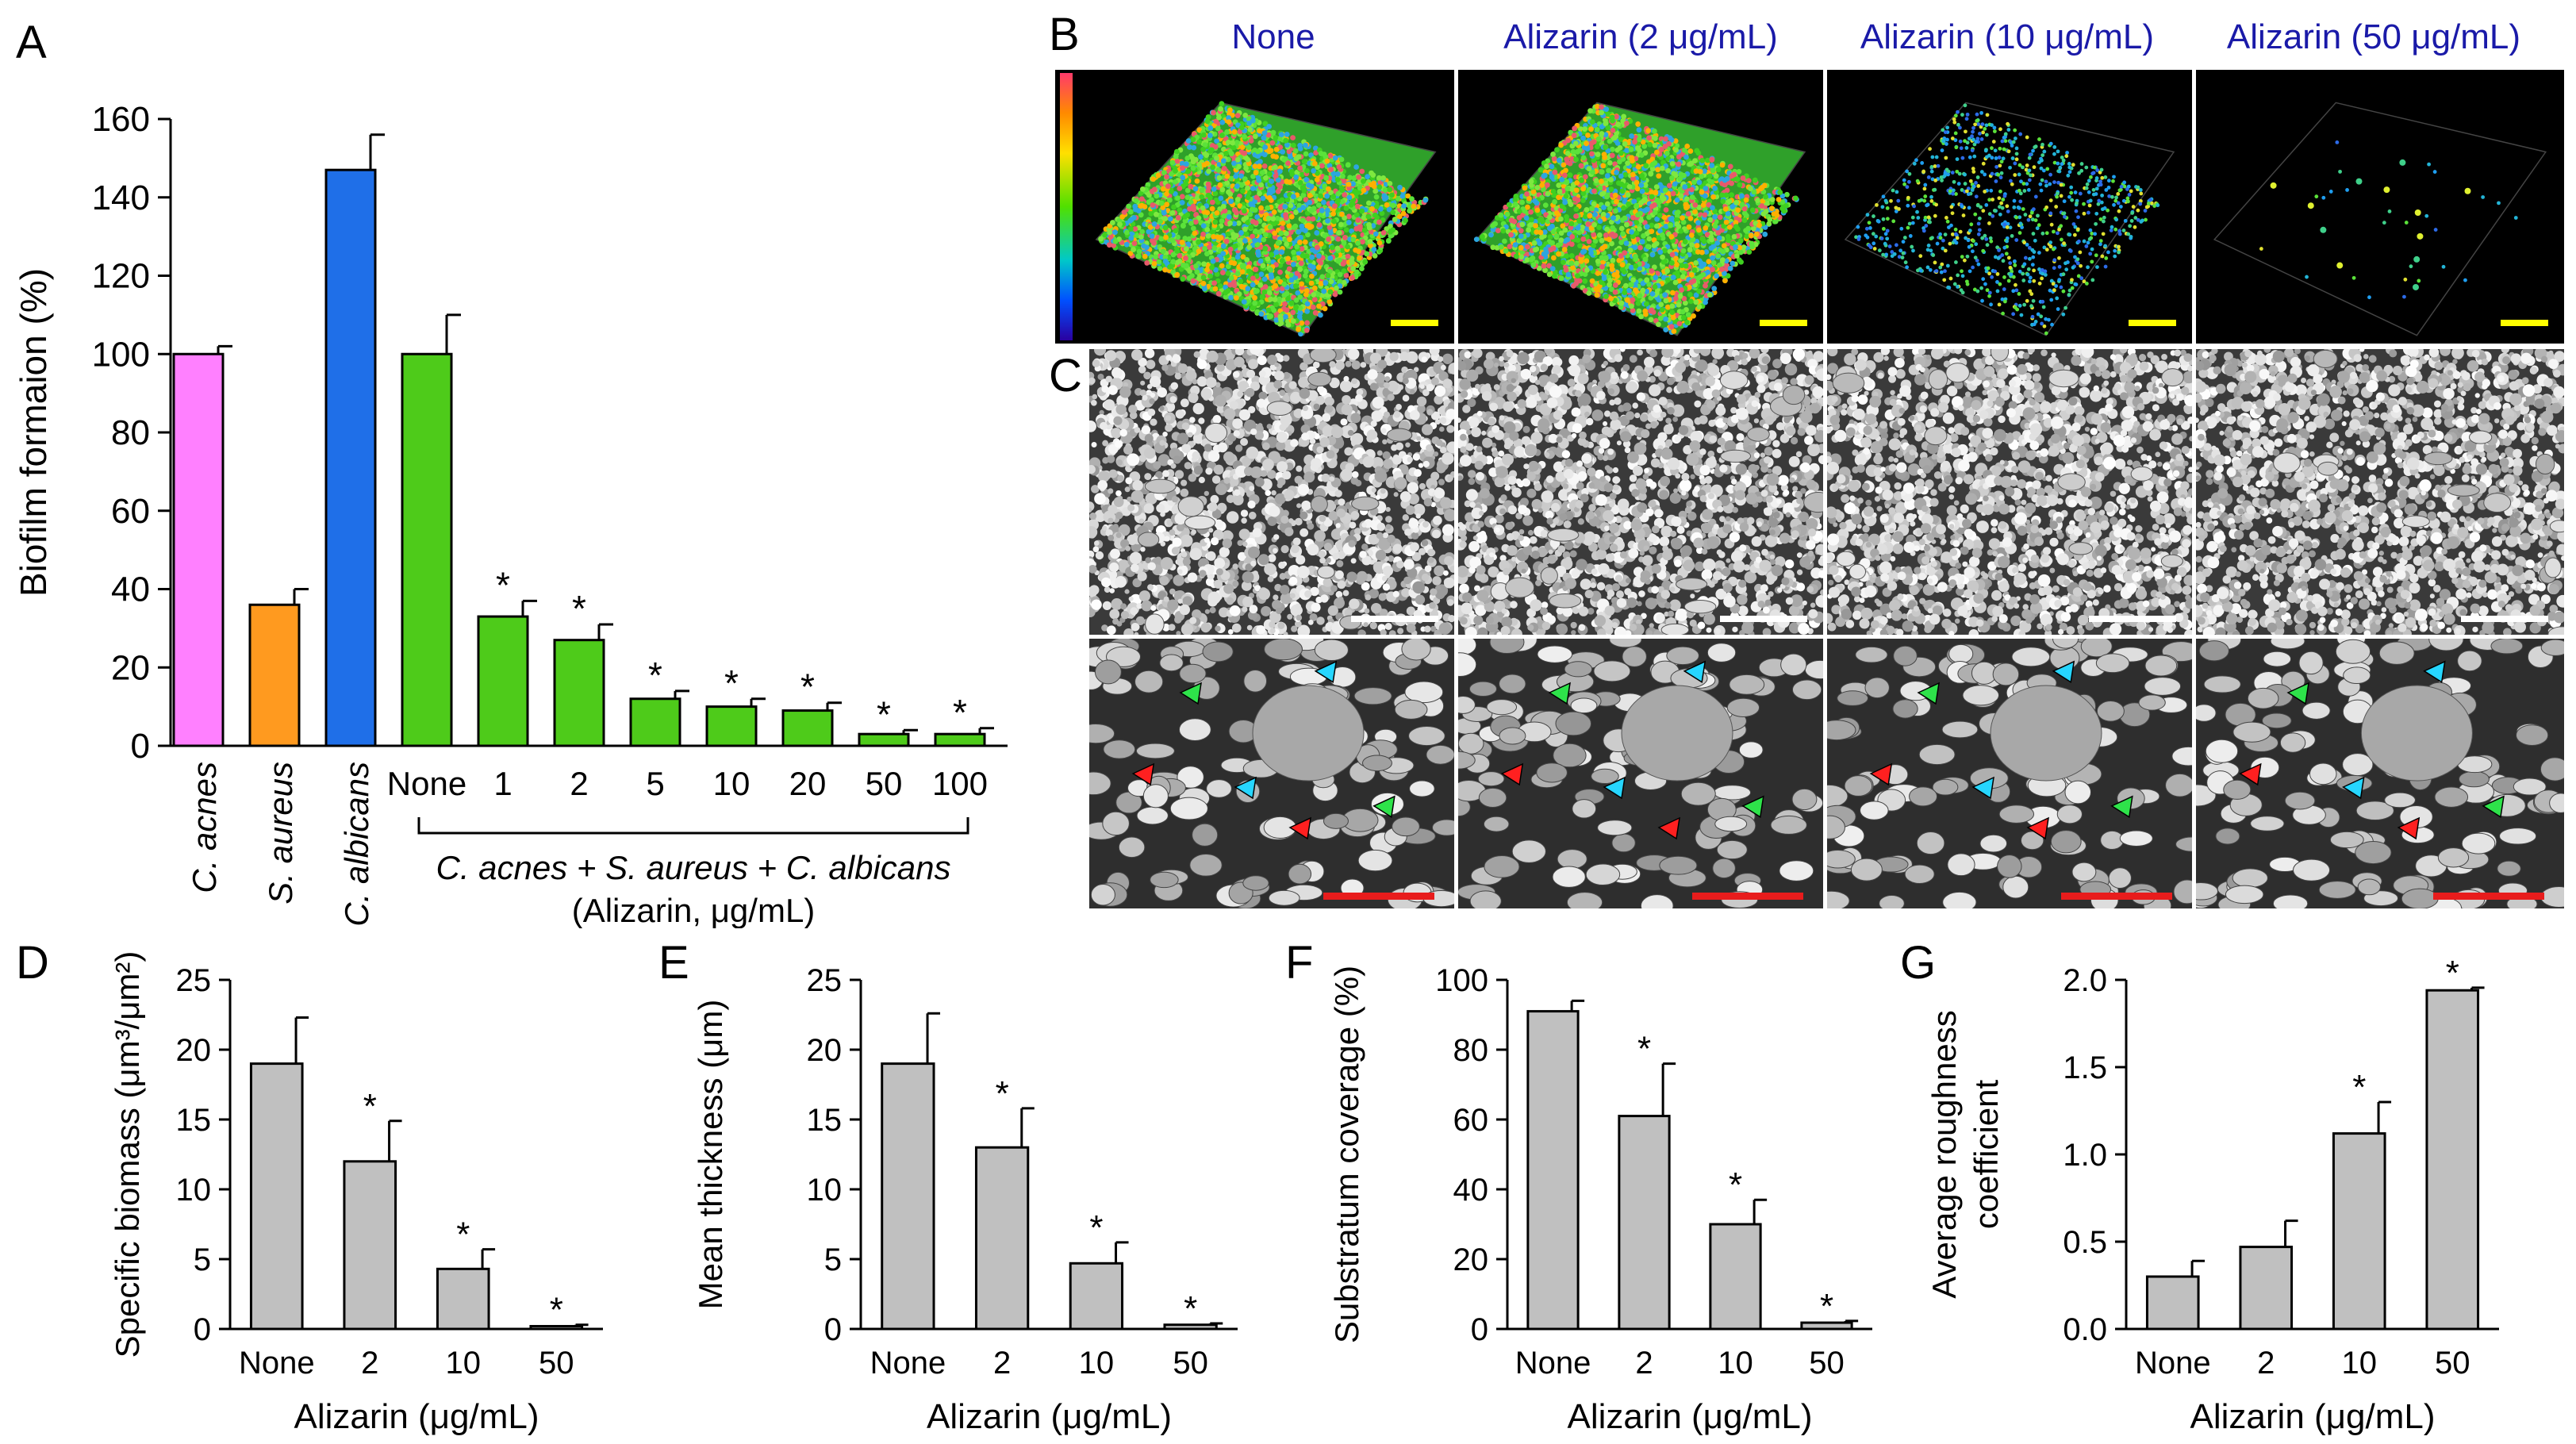 The image size is (2576, 1444). What do you see at coordinates (1414, 323) in the screenshot?
I see `scale-bar` at bounding box center [1414, 323].